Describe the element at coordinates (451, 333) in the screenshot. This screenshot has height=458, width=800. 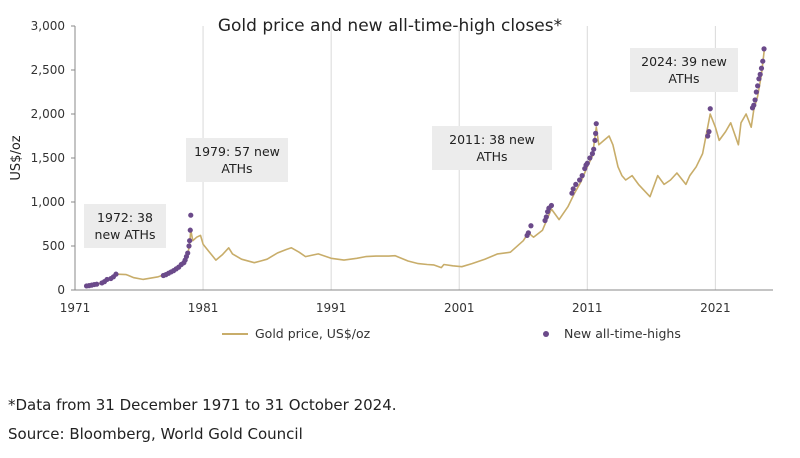
I see `legend: Gold price, US$/oz New all-time-highs` at that location.